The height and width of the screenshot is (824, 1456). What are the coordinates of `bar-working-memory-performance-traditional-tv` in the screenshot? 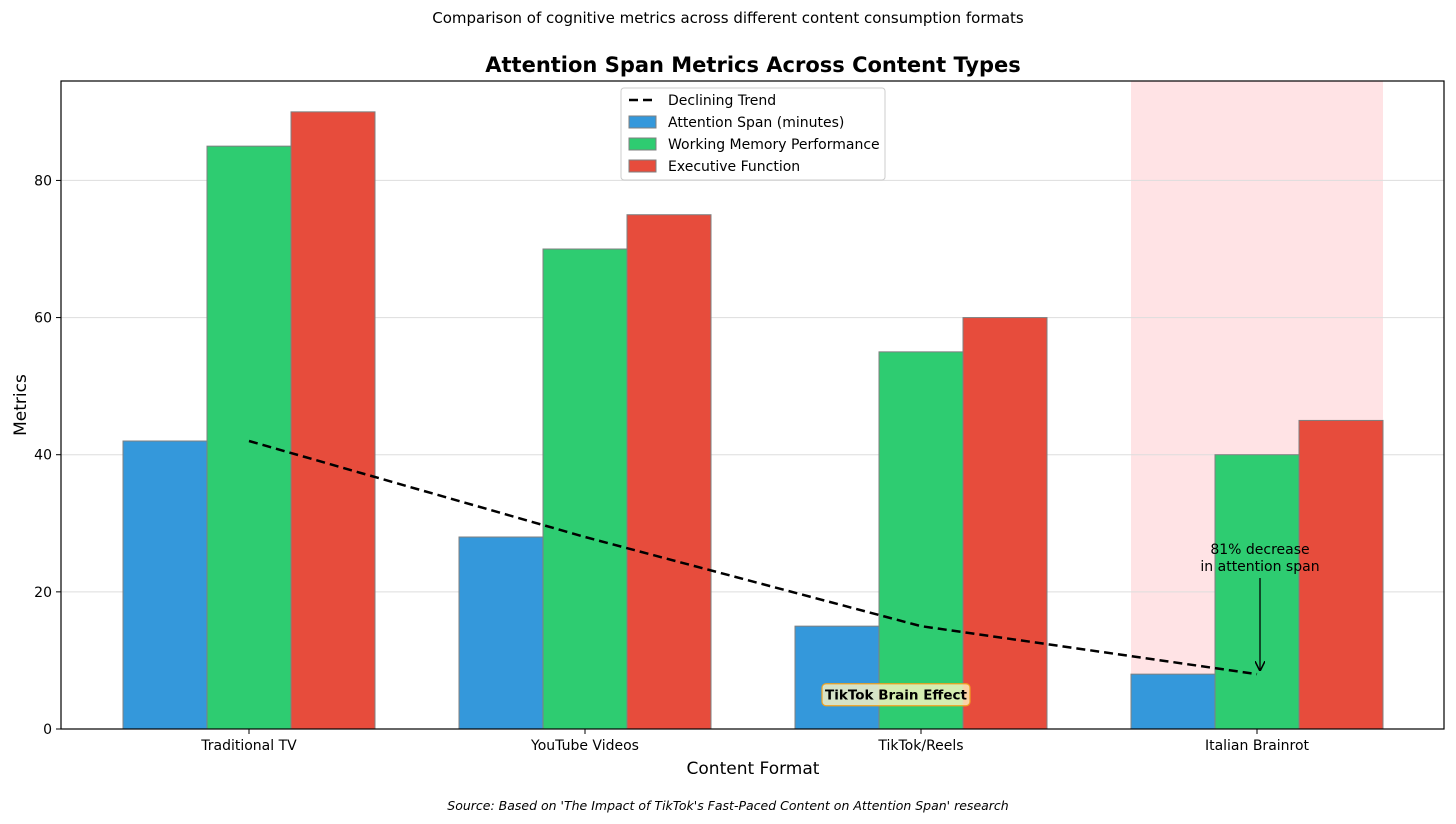 It's located at (249, 437).